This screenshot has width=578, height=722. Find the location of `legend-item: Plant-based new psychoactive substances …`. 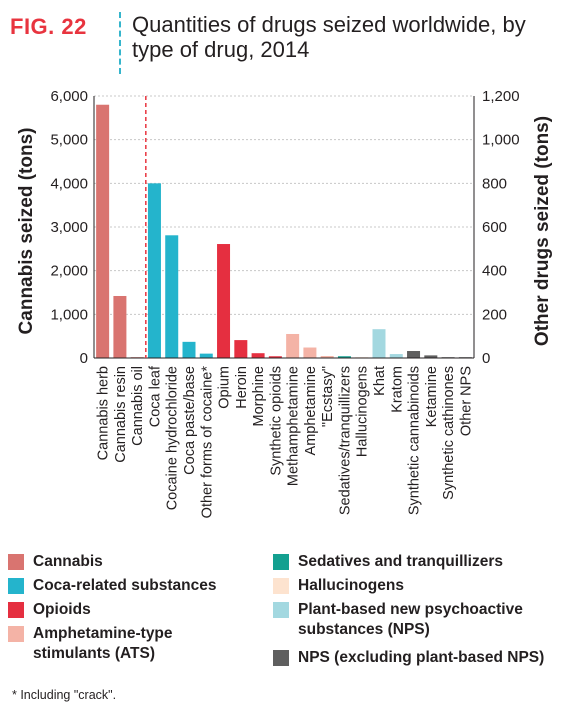

legend-item: Plant-based new psychoactive substances … is located at coordinates (413, 620).